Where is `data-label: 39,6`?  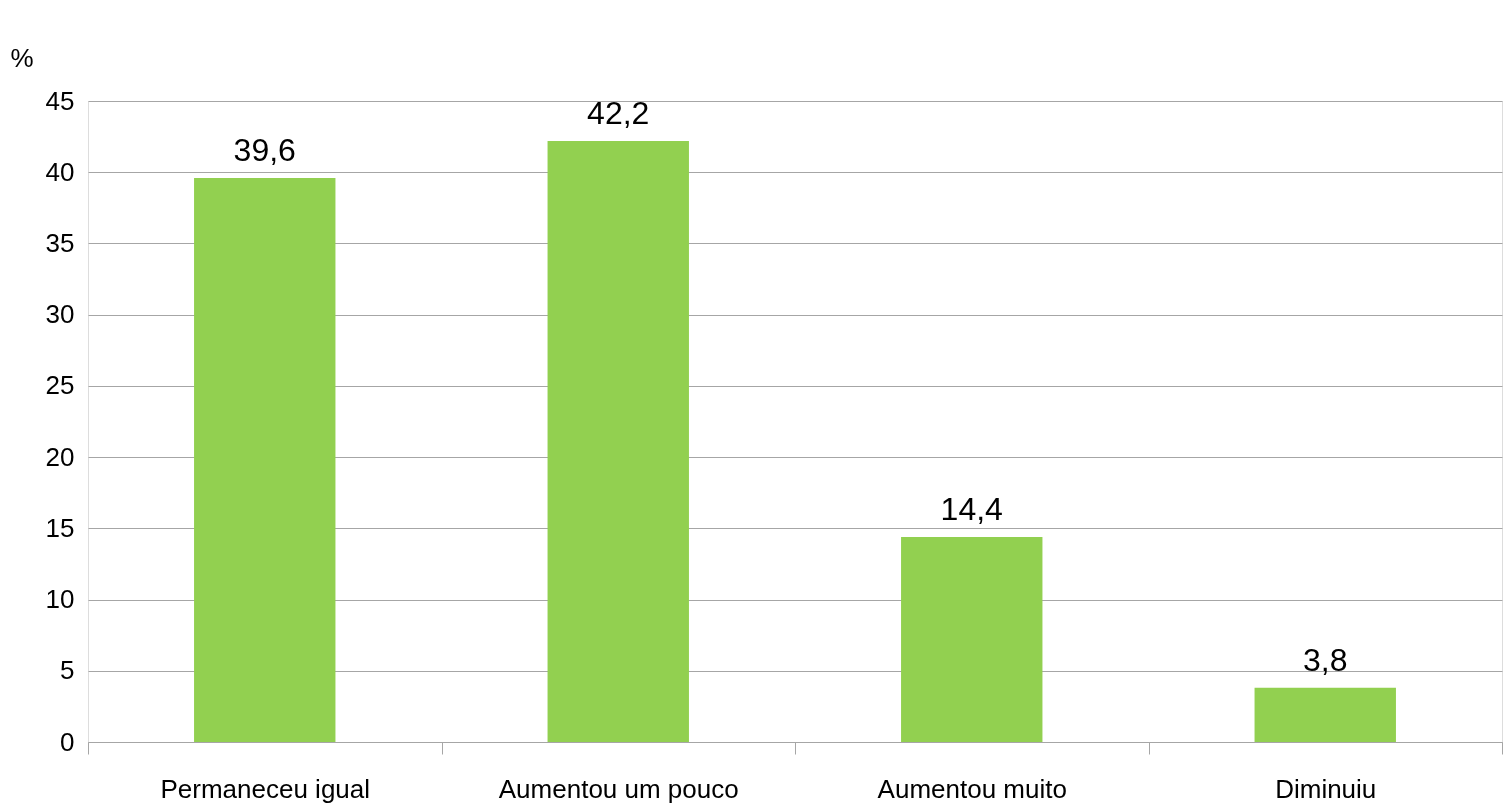 data-label: 39,6 is located at coordinates (264, 149).